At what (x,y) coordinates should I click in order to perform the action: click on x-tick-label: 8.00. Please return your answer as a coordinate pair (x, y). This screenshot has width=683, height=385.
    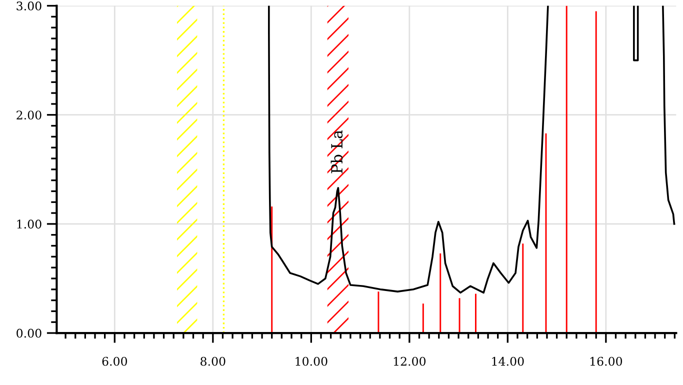
    Looking at the image, I should click on (213, 361).